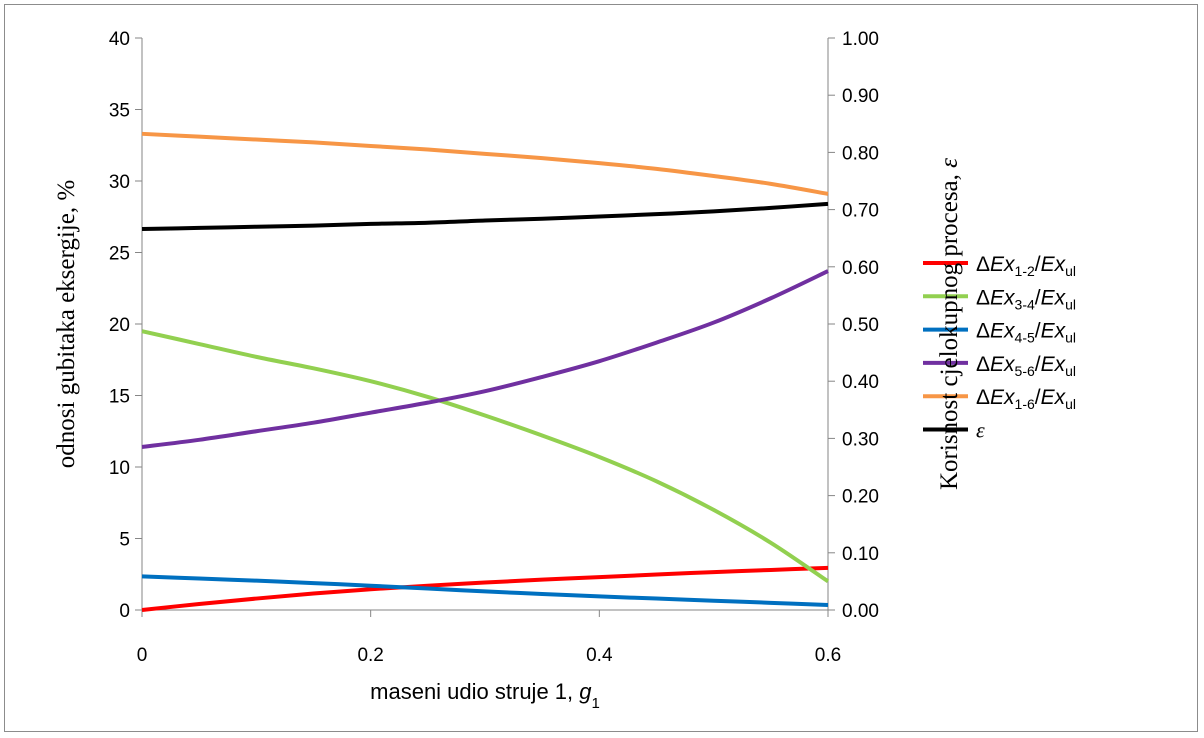 The image size is (1204, 738). I want to click on y-axis-title: odnosi gubitaka eksergije, %, so click(66, 324).